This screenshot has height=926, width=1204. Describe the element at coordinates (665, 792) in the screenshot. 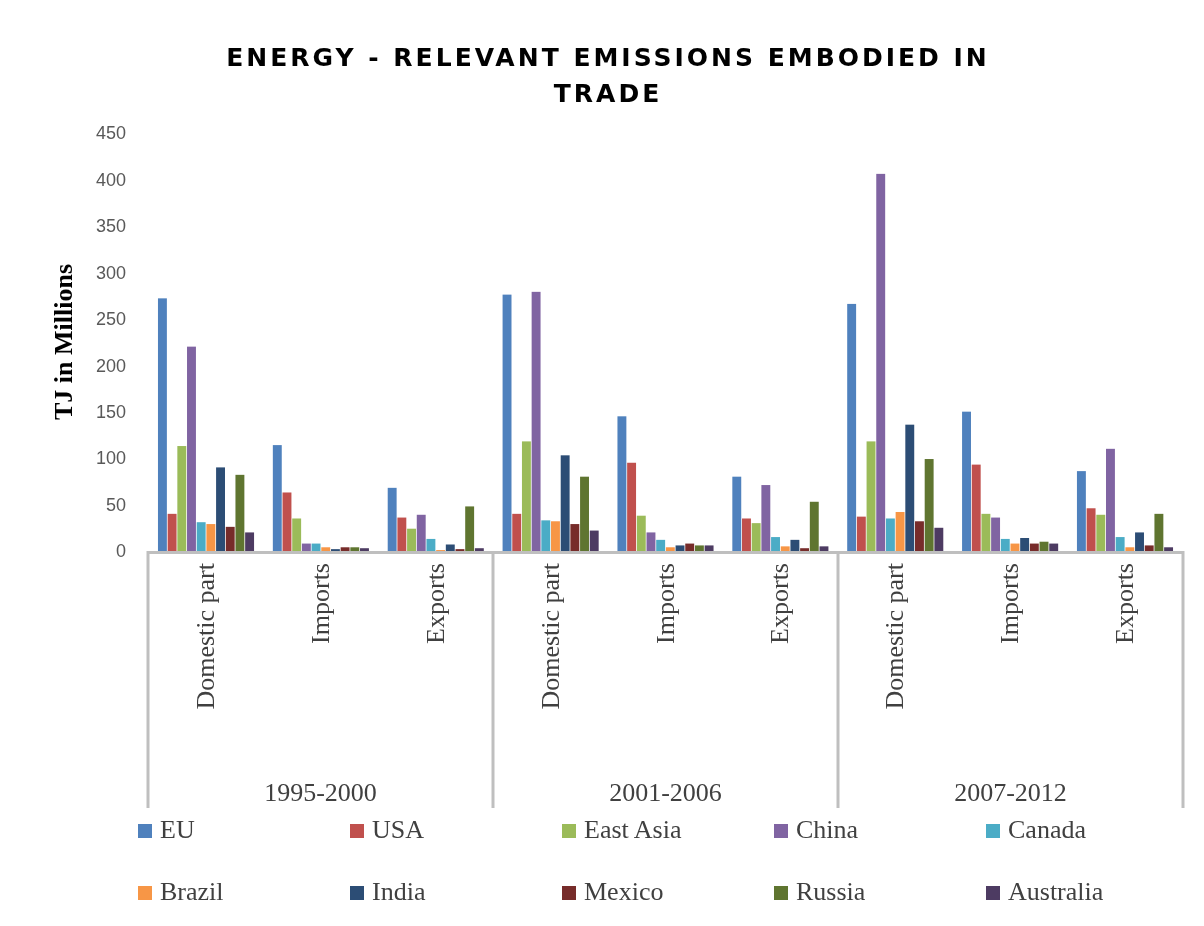

I see `text: 2001-2006` at that location.